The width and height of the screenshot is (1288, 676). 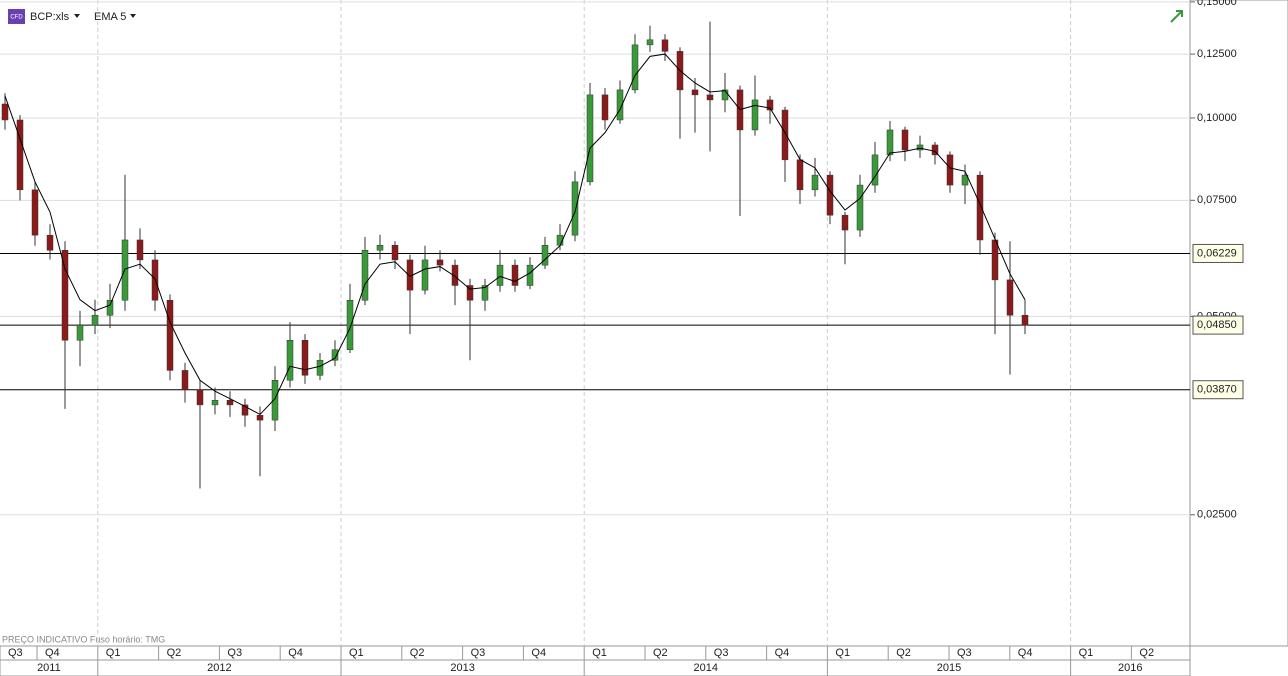 What do you see at coordinates (1217, 200) in the screenshot?
I see `y-tick-label: 0,07500` at bounding box center [1217, 200].